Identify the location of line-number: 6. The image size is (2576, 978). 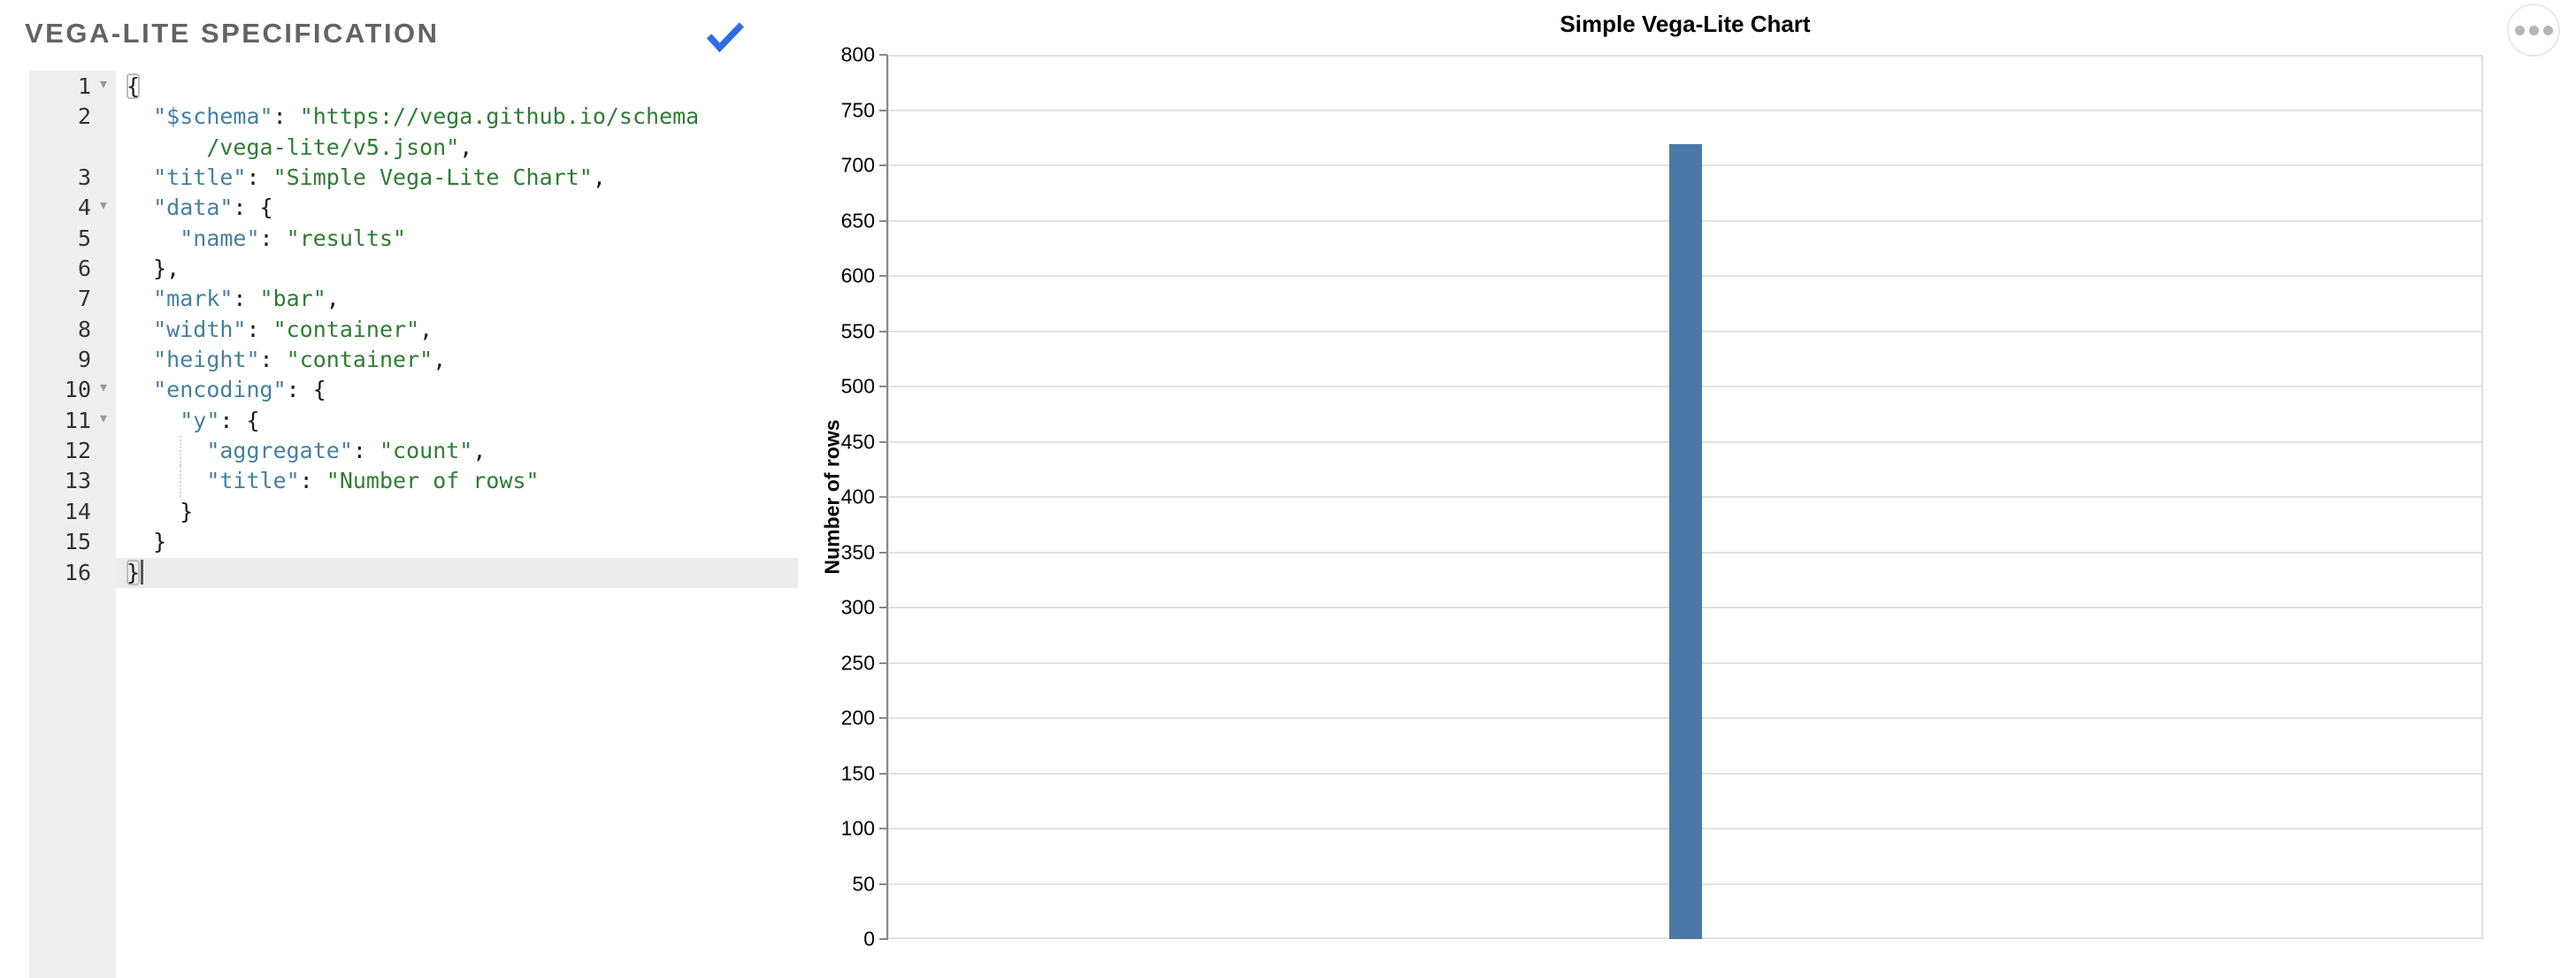
(84, 269).